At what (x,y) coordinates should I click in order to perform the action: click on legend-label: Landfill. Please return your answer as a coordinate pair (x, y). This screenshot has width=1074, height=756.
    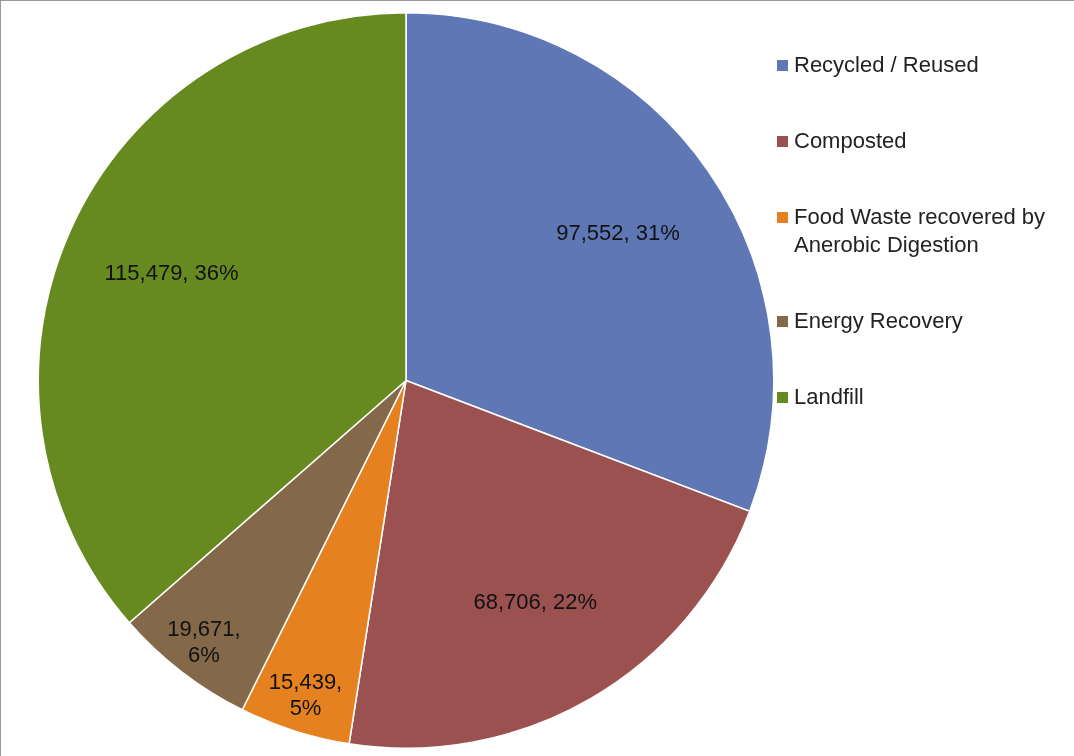
    Looking at the image, I should click on (829, 397).